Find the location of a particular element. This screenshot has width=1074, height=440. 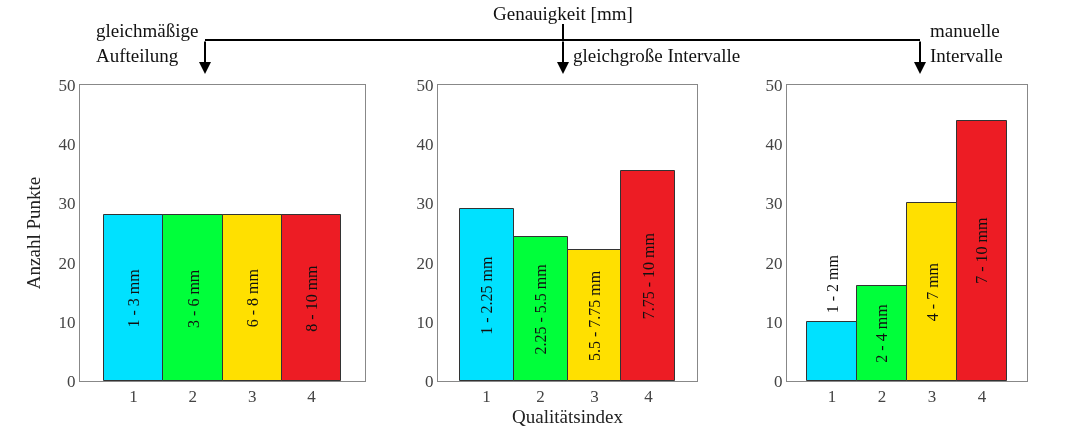

annotation: 1 - 2 mm is located at coordinates (832, 284).